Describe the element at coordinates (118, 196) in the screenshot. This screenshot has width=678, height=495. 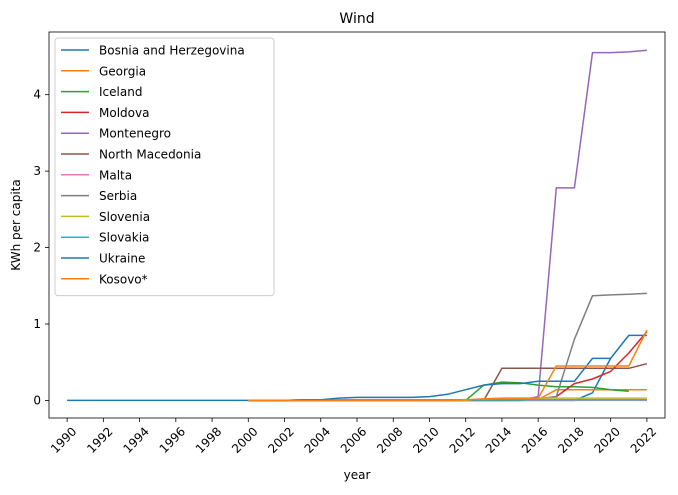
I see `legend-entry: Serbia` at that location.